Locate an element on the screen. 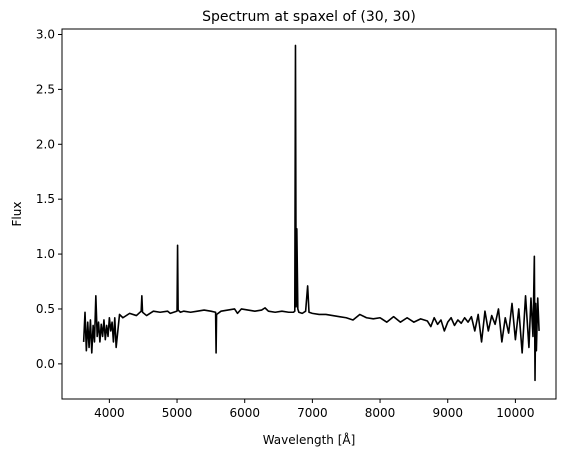 The height and width of the screenshot is (459, 567). x-tick-label: 9000 is located at coordinates (447, 413).